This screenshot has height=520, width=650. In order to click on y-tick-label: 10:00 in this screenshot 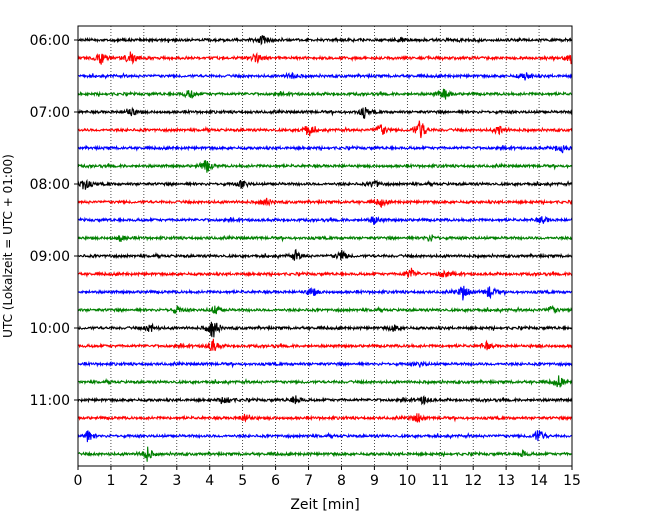, I will do `click(50, 329)`.